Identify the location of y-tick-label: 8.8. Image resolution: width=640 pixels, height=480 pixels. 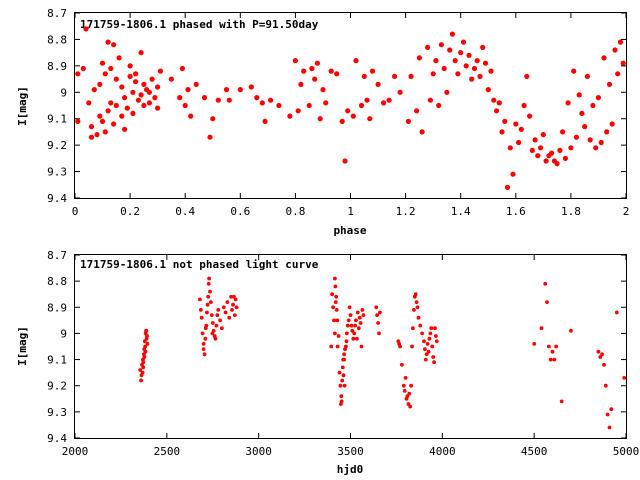
(57, 281).